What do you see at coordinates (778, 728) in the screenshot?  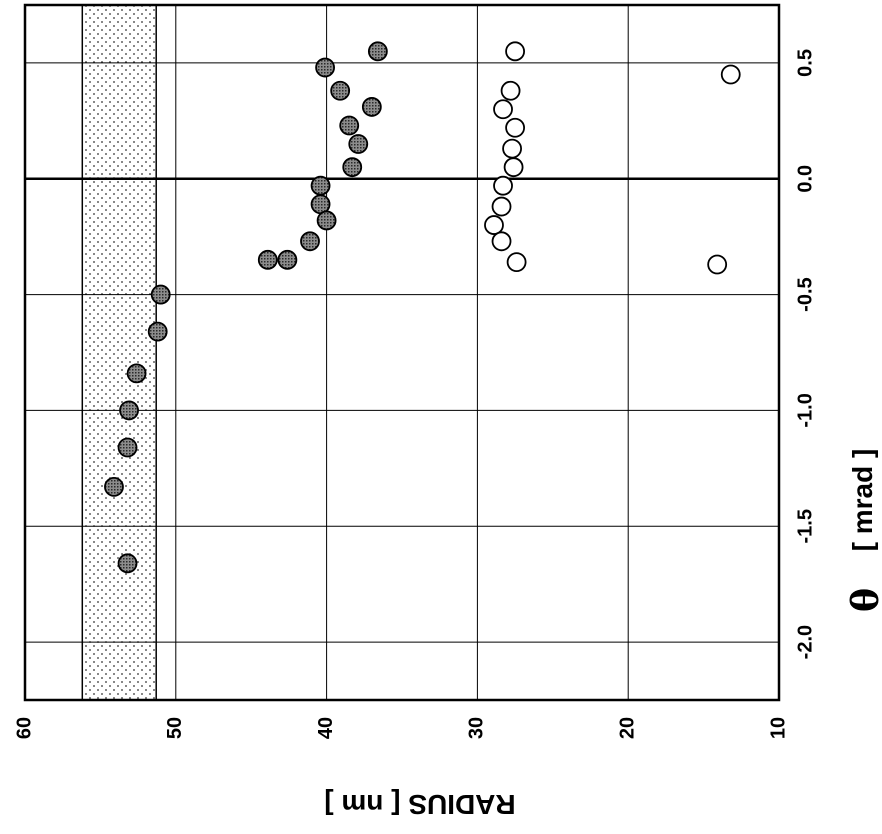 I see `y-tick-label: 10` at bounding box center [778, 728].